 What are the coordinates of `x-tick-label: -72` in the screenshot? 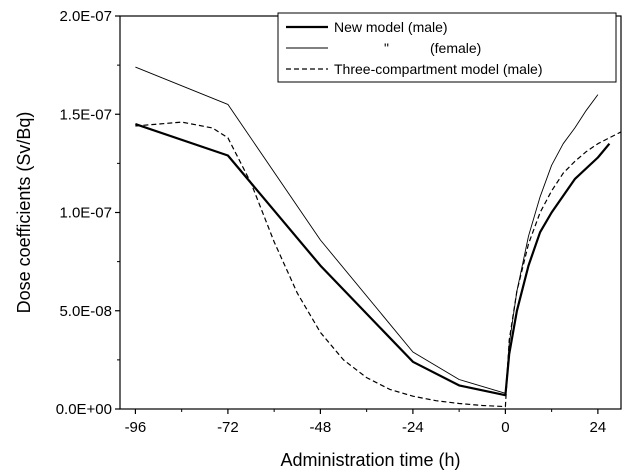 It's located at (228, 427).